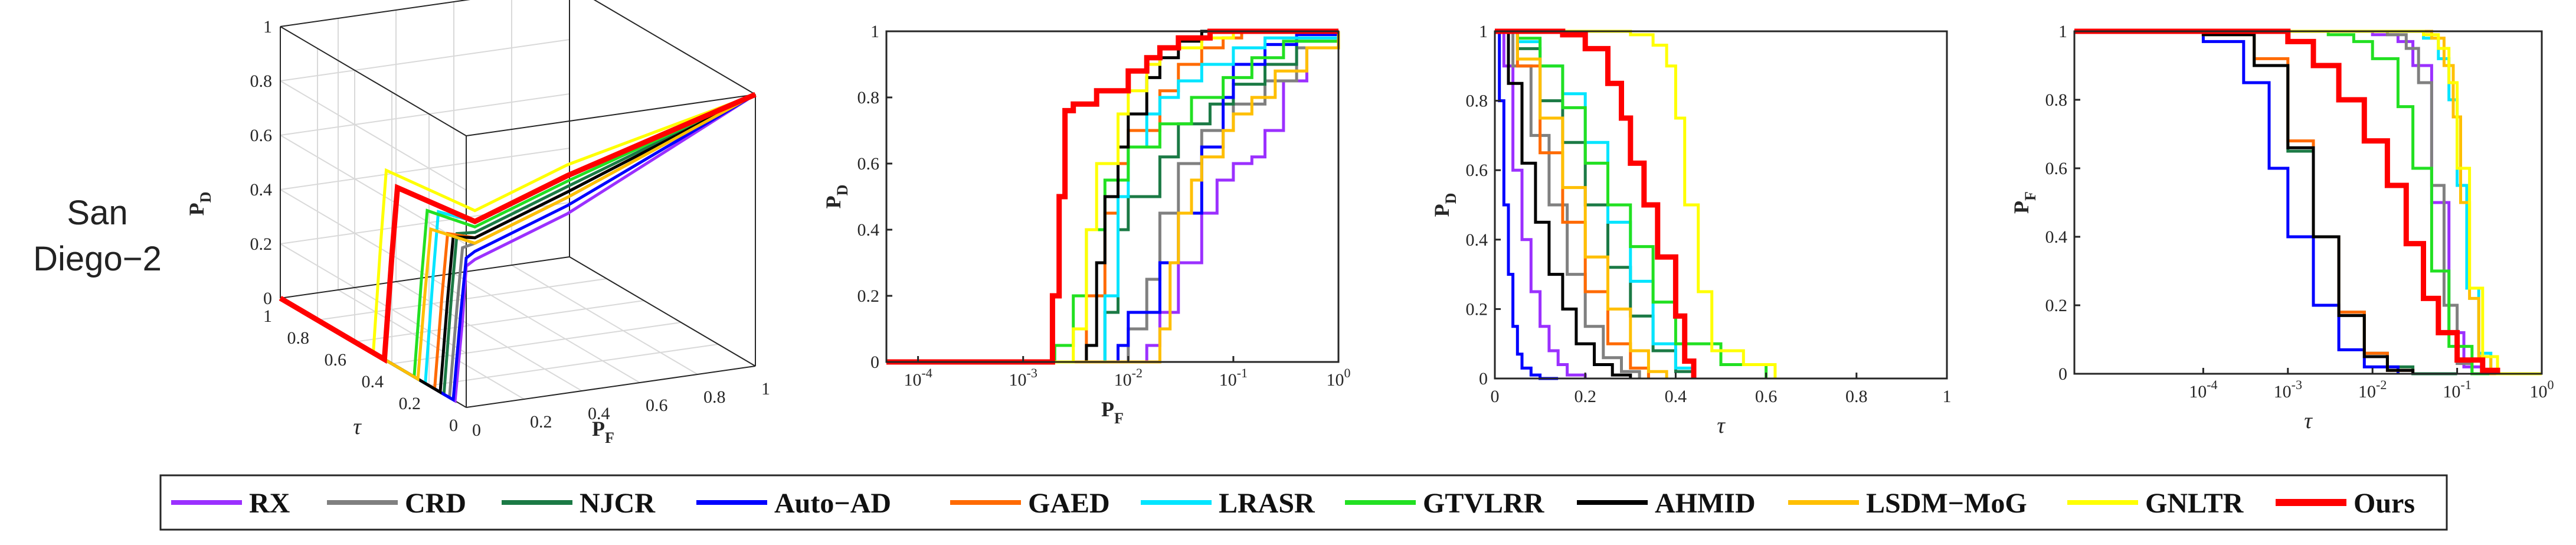 The image size is (2576, 545). I want to click on legend-item-ours: Ours, so click(2345, 503).